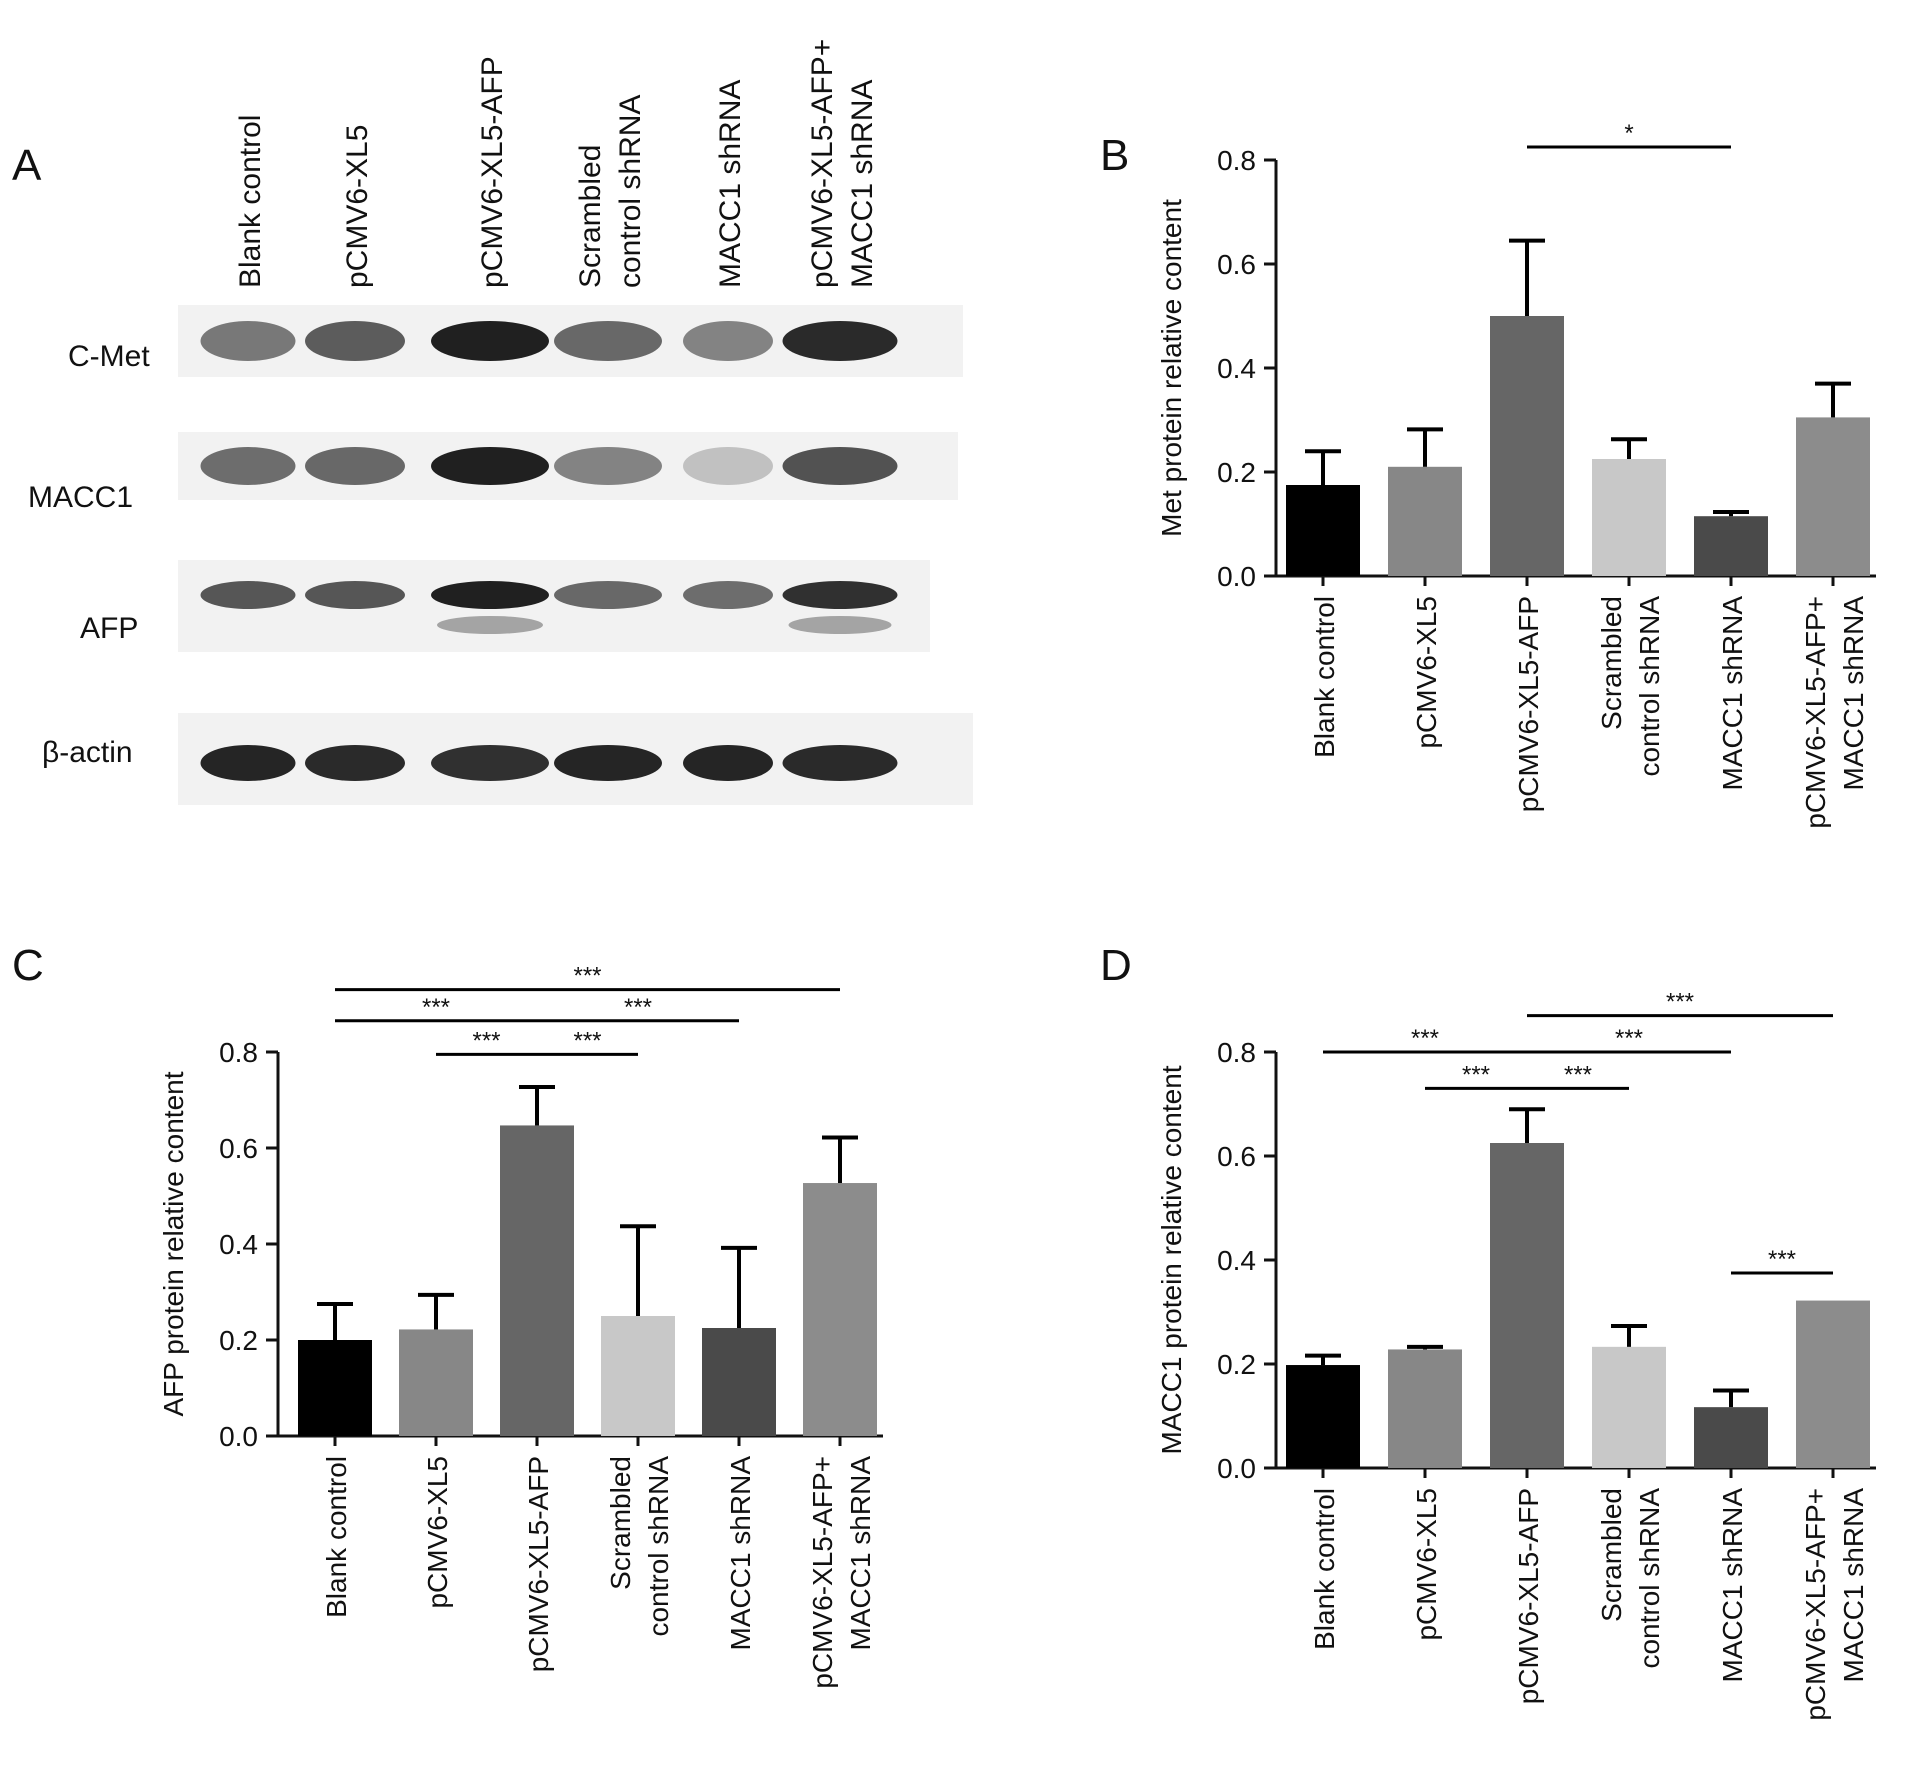  I want to click on lane-label: control shRNA, so click(630, 191).